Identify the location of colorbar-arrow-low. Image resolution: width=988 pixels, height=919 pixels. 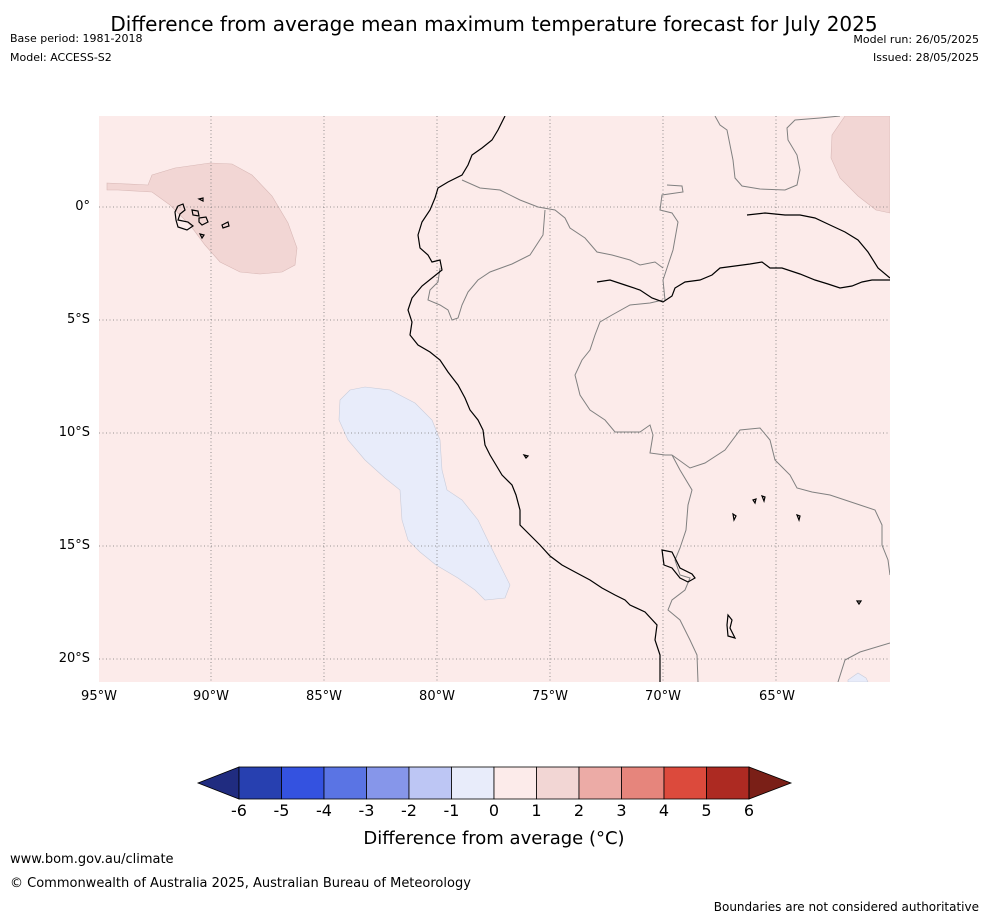
(218, 783).